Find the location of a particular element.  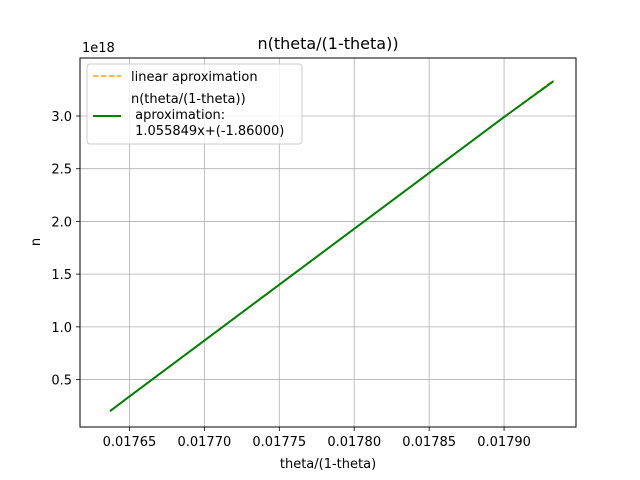

y-tick-label: 1.5 is located at coordinates (61, 275).